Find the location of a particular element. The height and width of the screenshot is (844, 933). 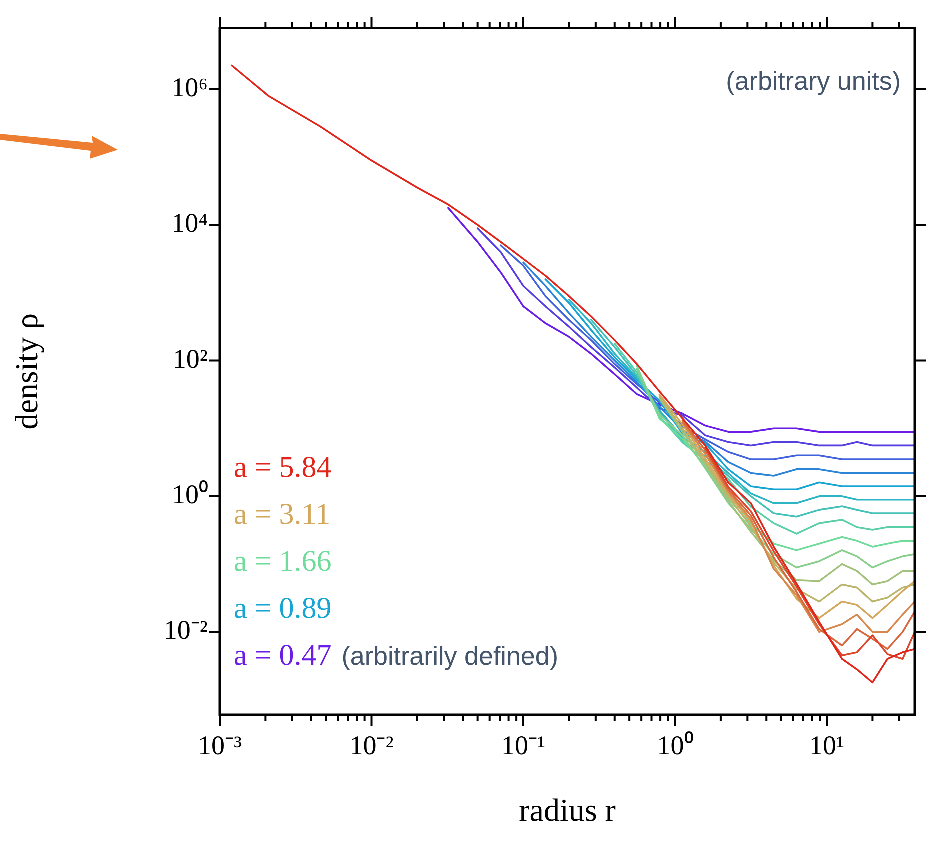

y-axis-title: density ρ is located at coordinates (26, 371).